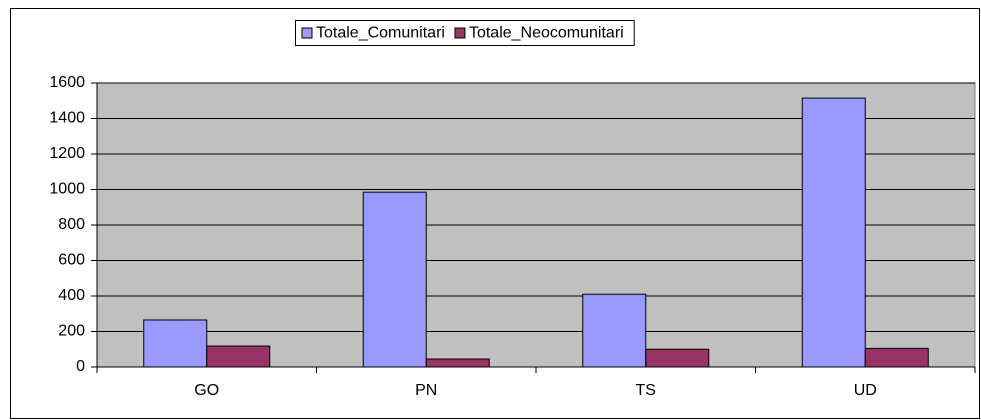  What do you see at coordinates (206, 390) in the screenshot?
I see `x-tick-label: GO` at bounding box center [206, 390].